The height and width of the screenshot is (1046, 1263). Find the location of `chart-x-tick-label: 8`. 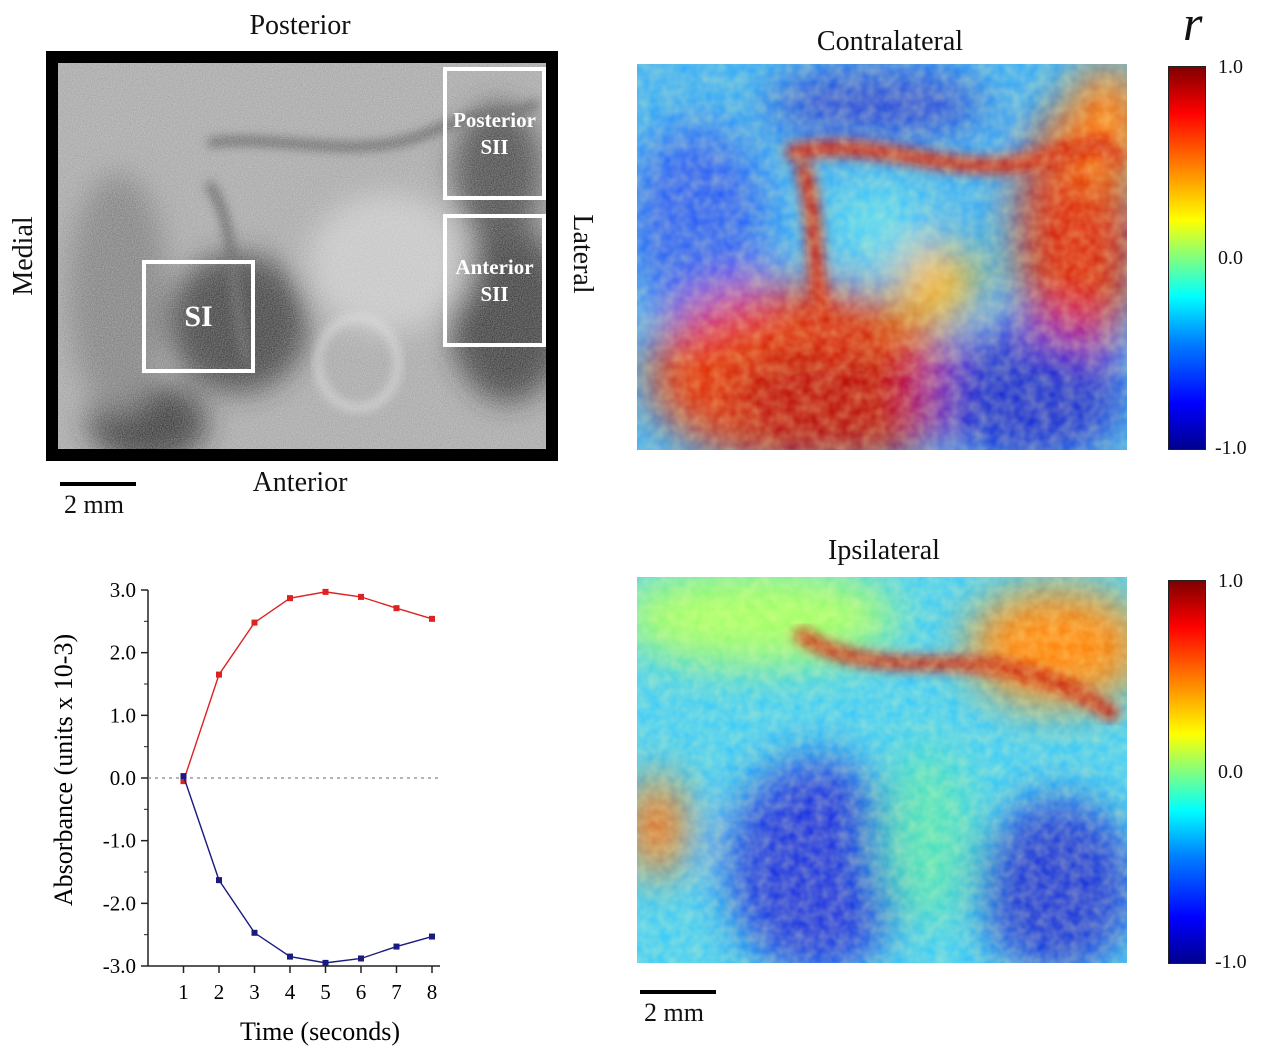

chart-x-tick-label: 8 is located at coordinates (432, 992).